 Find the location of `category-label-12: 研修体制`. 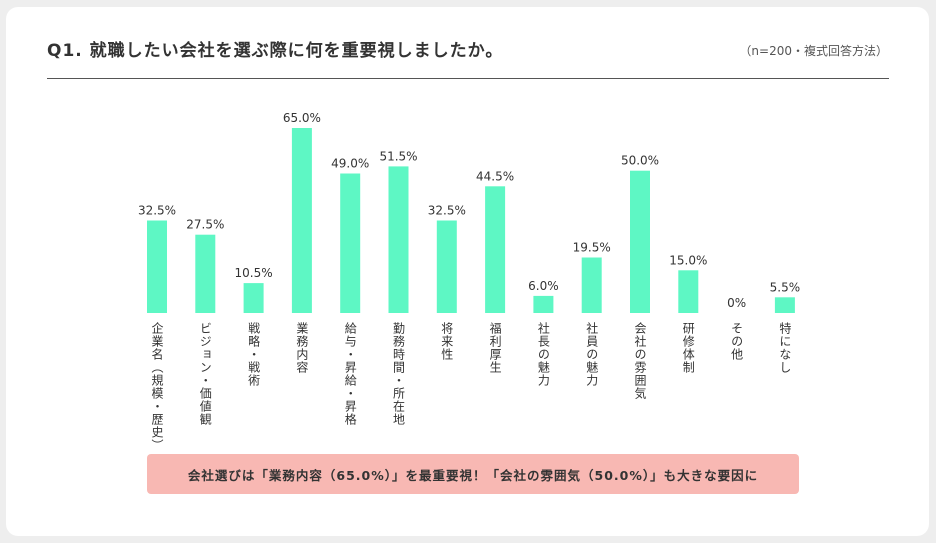

category-label-12: 研修体制 is located at coordinates (688, 348).